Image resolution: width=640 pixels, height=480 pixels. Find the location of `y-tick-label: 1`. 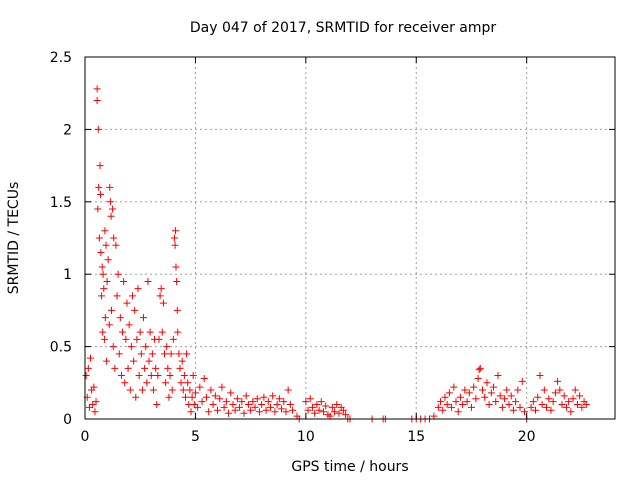

y-tick-label: 1 is located at coordinates (67, 275).